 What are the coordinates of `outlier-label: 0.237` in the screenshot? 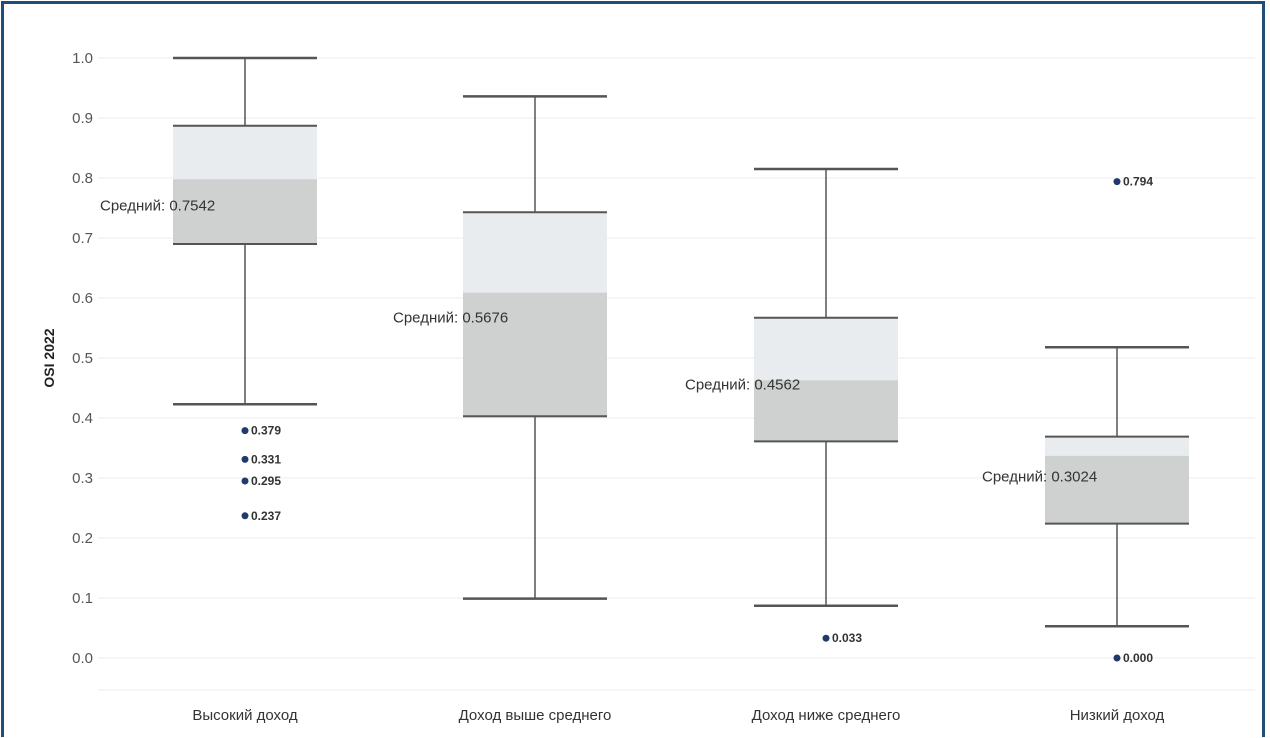 It's located at (266, 516).